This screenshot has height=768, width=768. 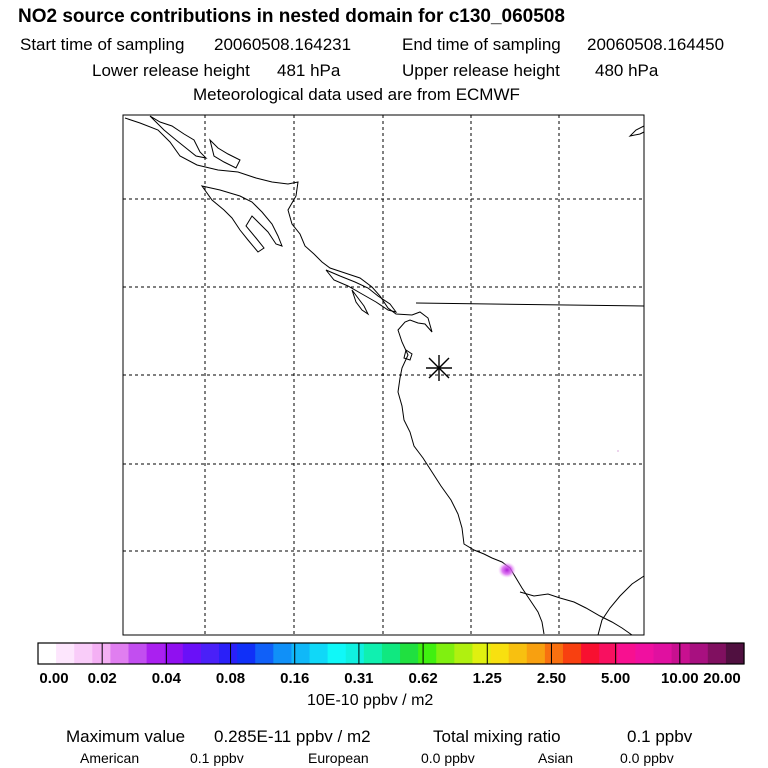 I want to click on colorbar-tick-label: 0.00, so click(x=54, y=678).